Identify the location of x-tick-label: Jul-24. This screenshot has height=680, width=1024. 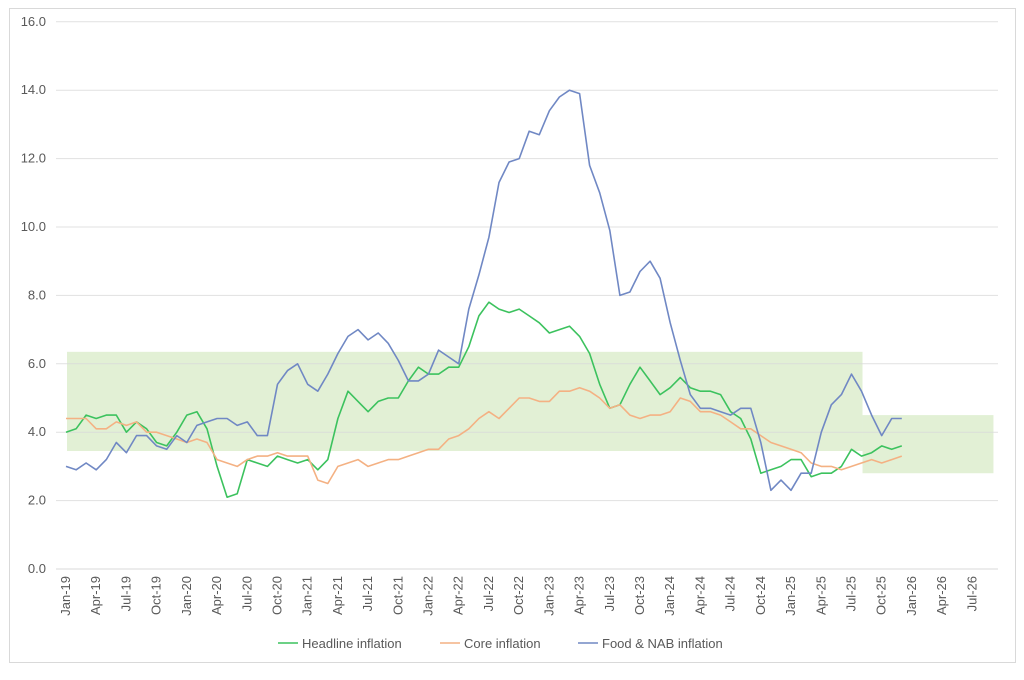
(730, 593).